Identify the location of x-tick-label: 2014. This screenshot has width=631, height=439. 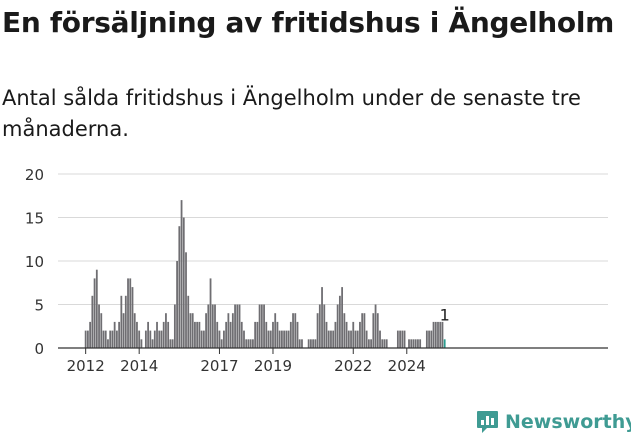
(139, 366).